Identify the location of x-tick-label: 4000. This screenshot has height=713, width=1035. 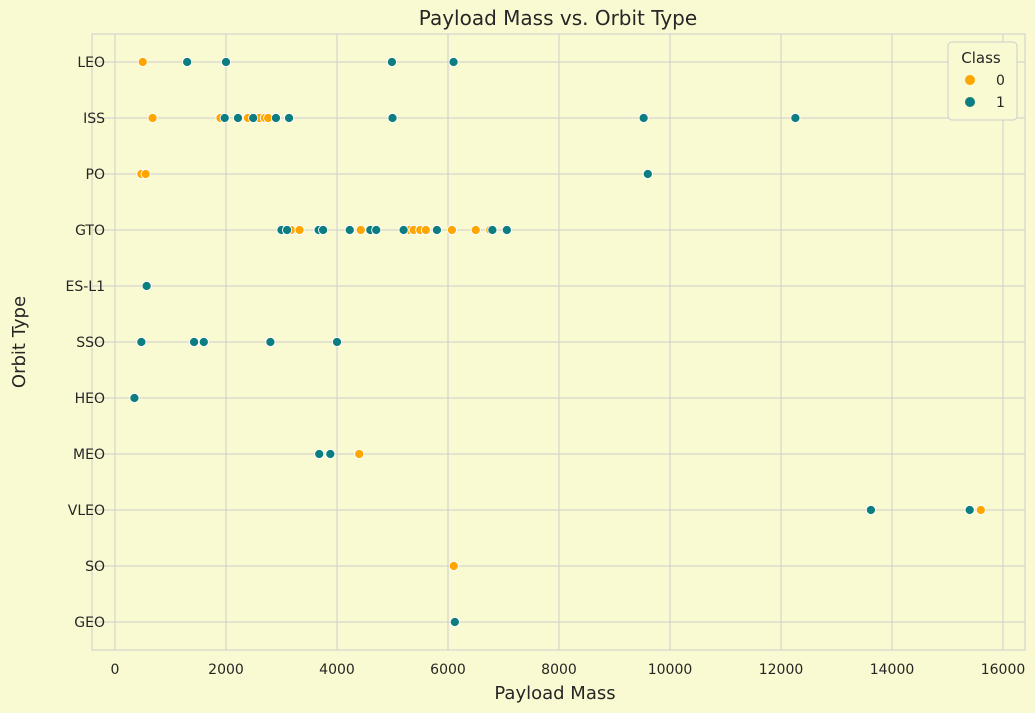
(337, 670).